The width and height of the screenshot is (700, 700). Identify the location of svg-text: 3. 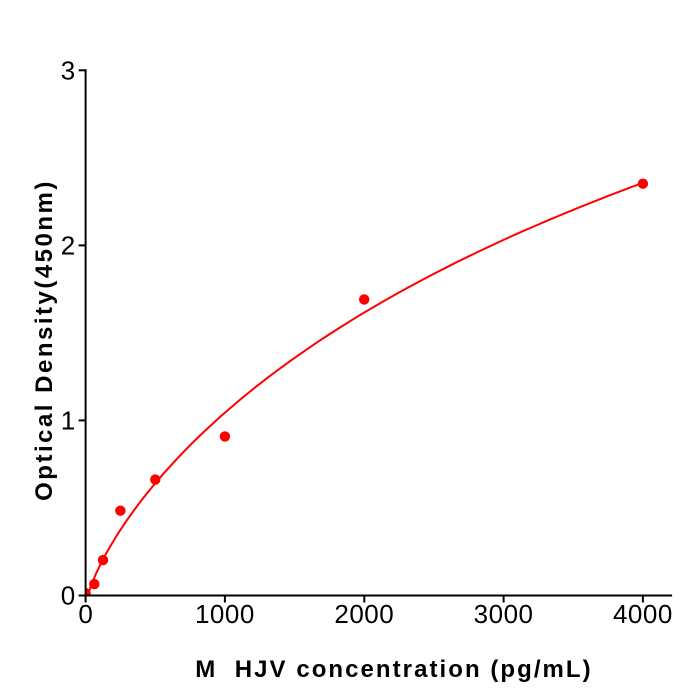
(68, 71).